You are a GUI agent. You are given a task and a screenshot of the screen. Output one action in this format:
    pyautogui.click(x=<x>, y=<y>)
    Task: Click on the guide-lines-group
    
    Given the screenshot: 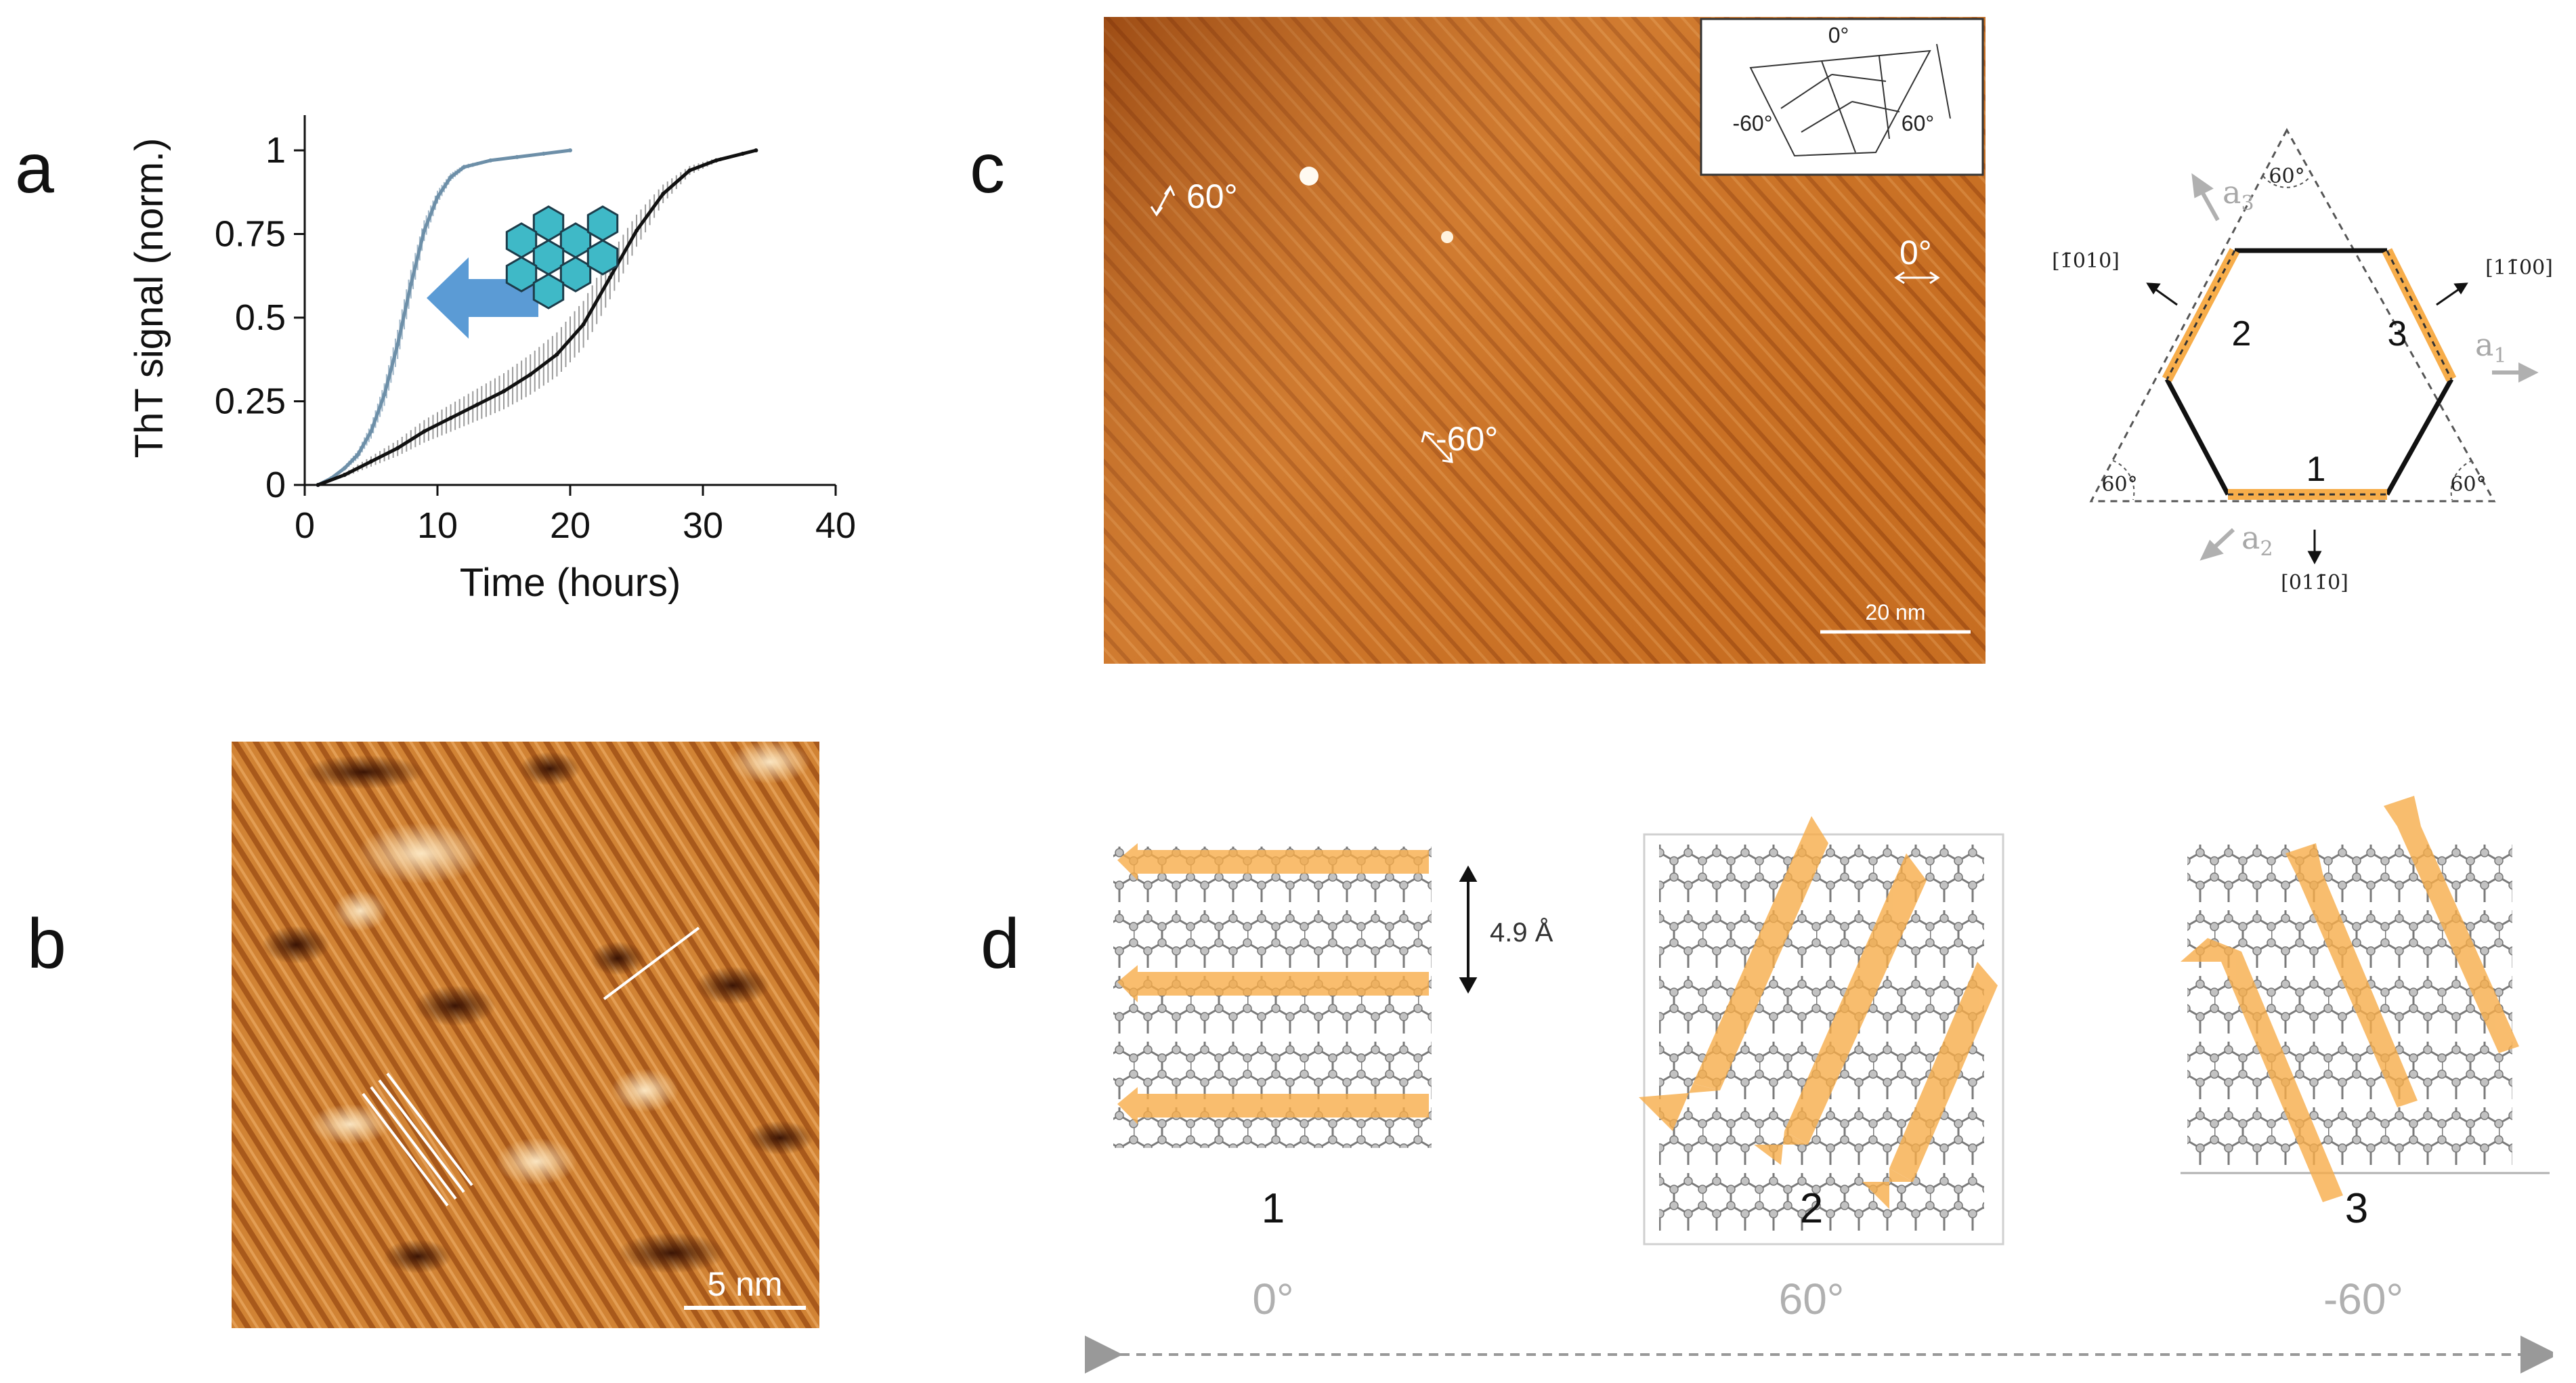 What is the action you would take?
    pyautogui.click(x=417, y=1140)
    